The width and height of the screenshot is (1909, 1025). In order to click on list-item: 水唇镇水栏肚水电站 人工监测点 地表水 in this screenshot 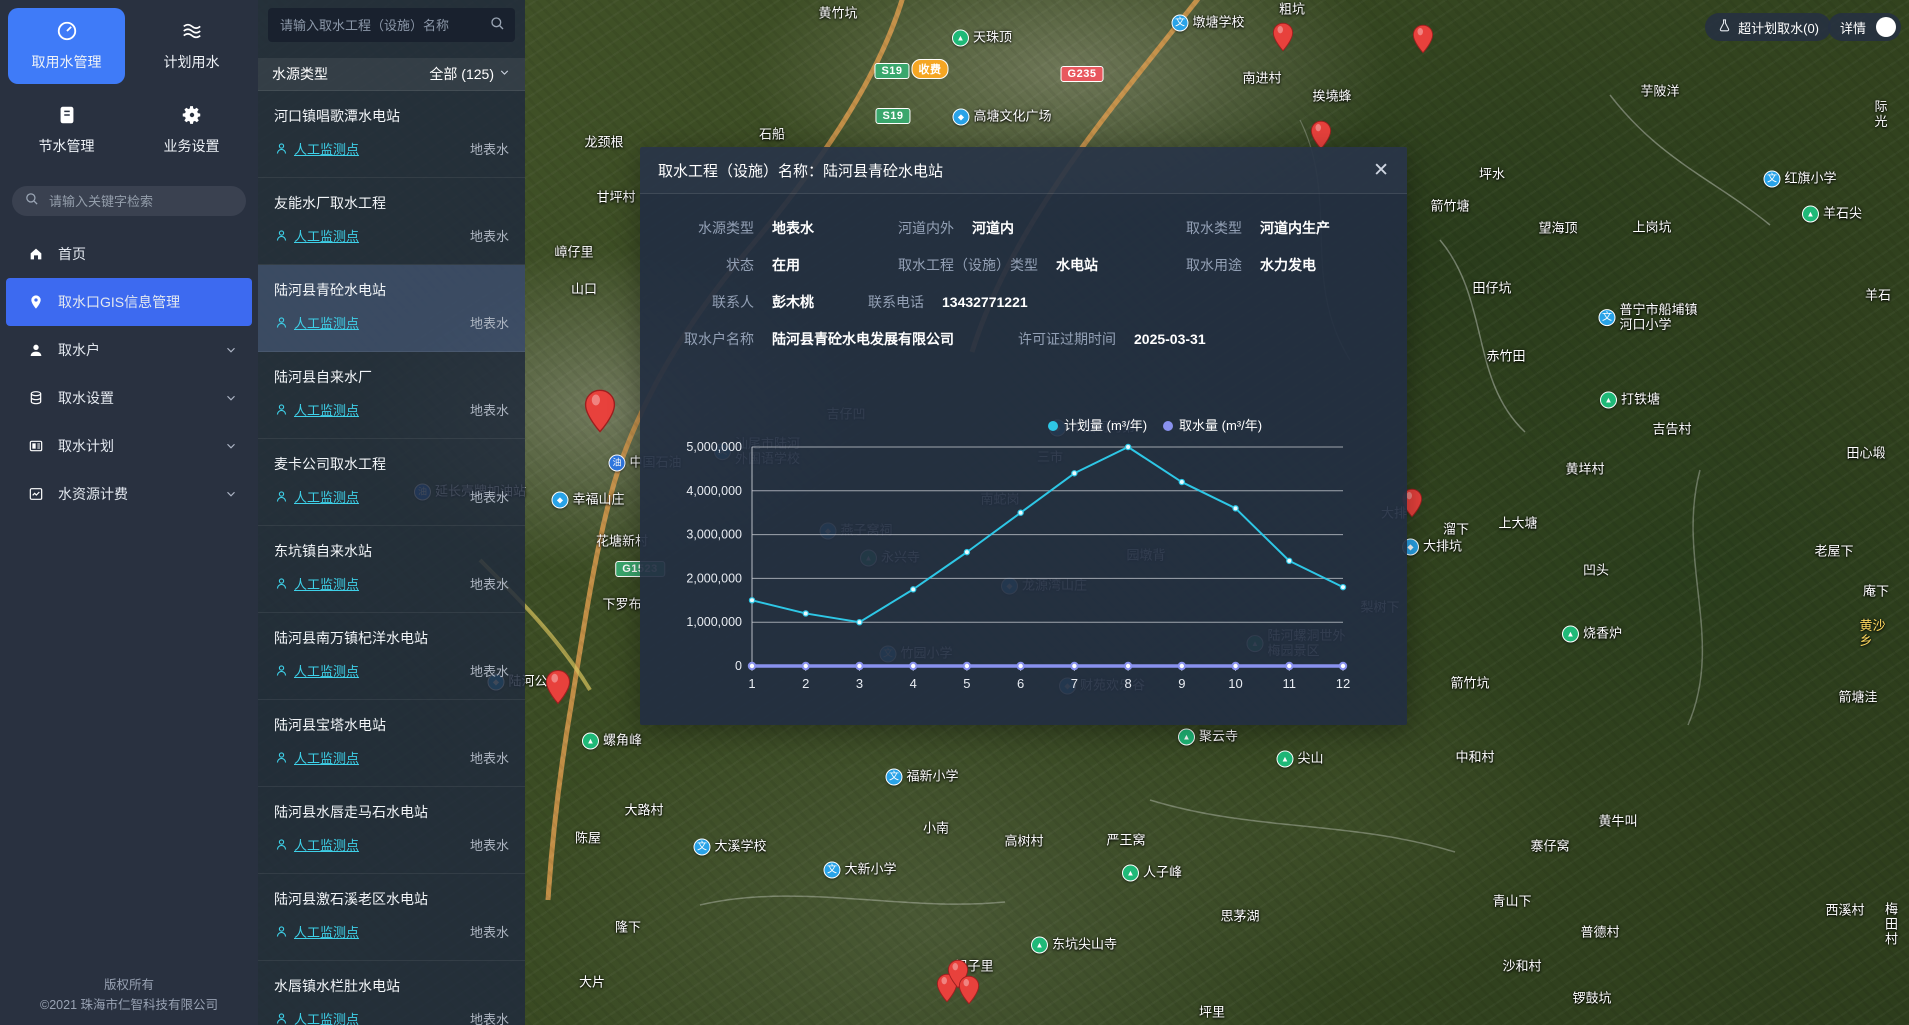, I will do `click(391, 993)`.